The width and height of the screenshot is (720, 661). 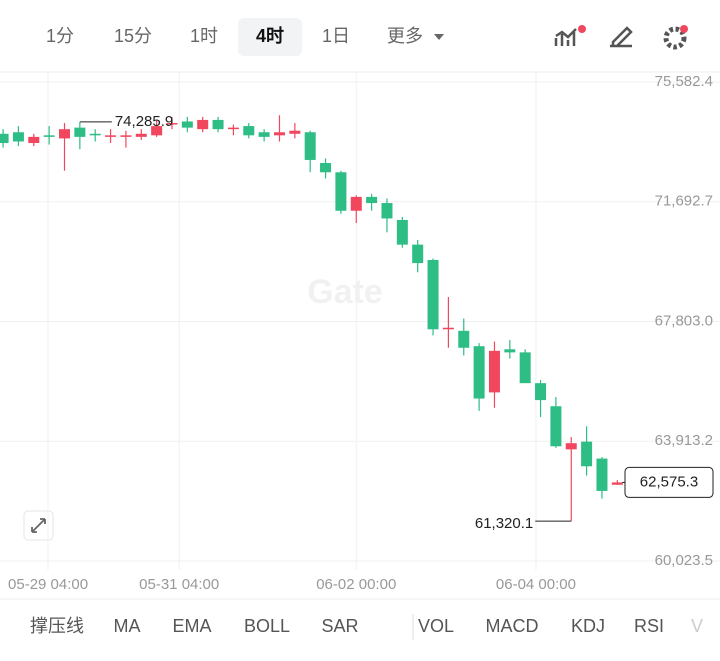 I want to click on indicator-tab: KDJ, so click(x=588, y=626).